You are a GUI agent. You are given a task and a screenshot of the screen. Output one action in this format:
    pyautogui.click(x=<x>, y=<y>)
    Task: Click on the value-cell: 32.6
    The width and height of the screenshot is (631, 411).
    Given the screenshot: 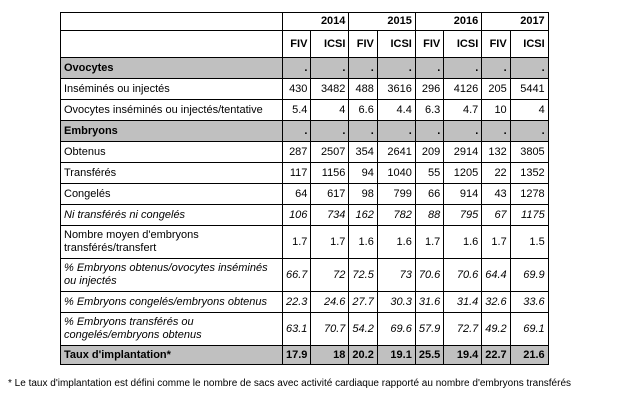 What is the action you would take?
    pyautogui.click(x=496, y=302)
    